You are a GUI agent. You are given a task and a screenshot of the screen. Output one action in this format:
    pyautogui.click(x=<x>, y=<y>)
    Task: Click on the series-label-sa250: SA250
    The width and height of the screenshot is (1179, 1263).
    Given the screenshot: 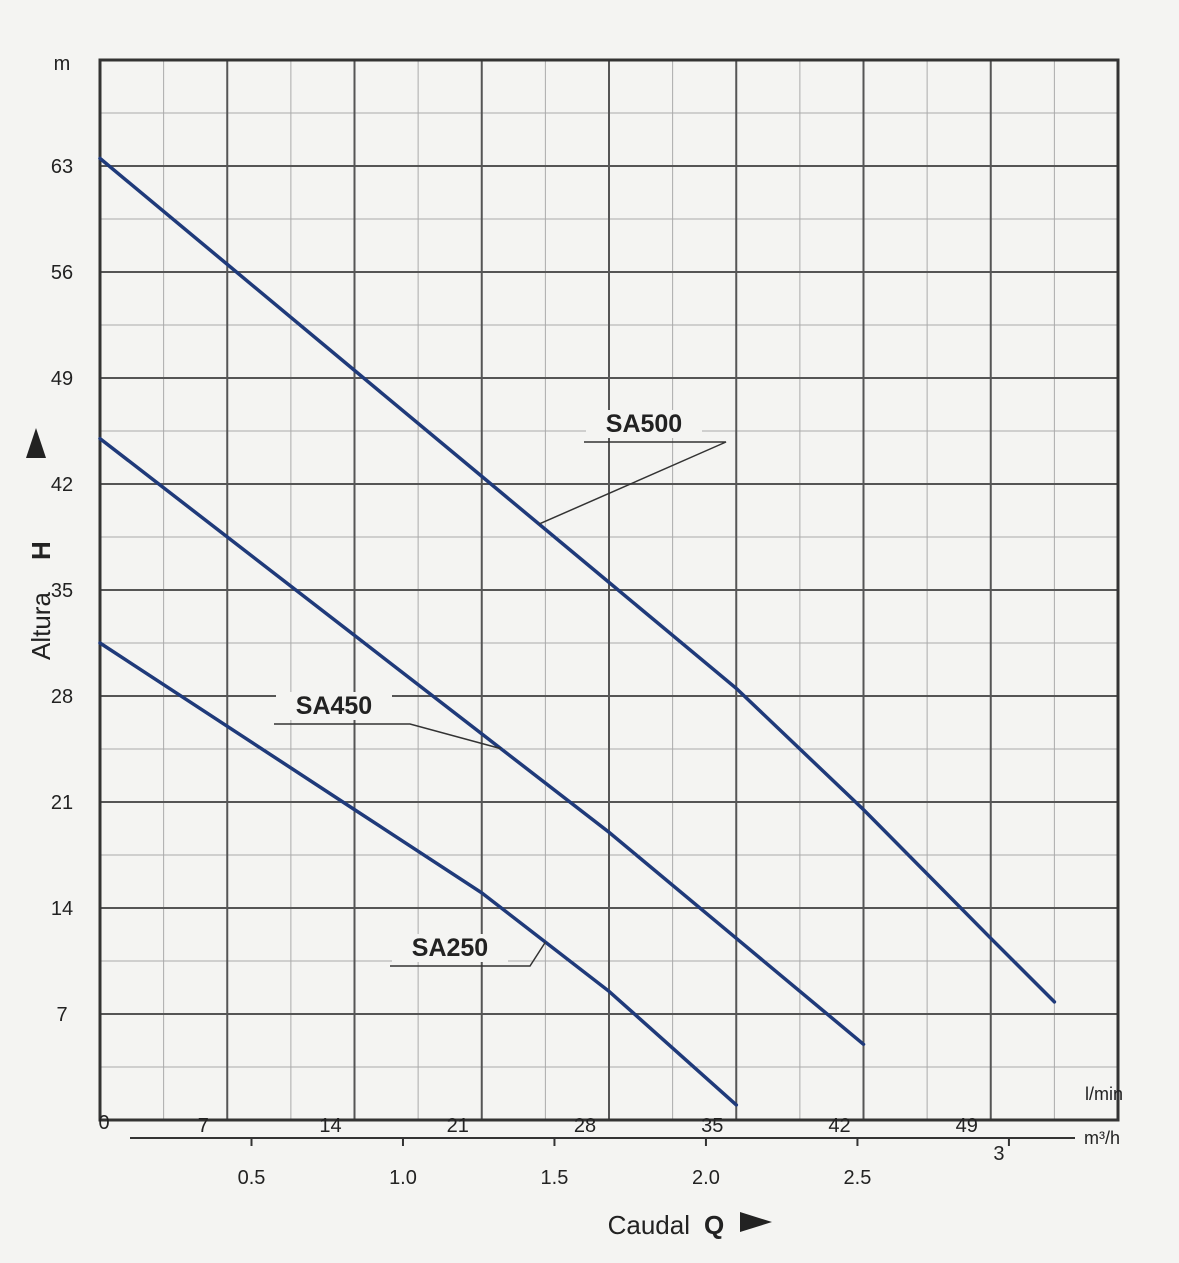 What is the action you would take?
    pyautogui.click(x=450, y=948)
    